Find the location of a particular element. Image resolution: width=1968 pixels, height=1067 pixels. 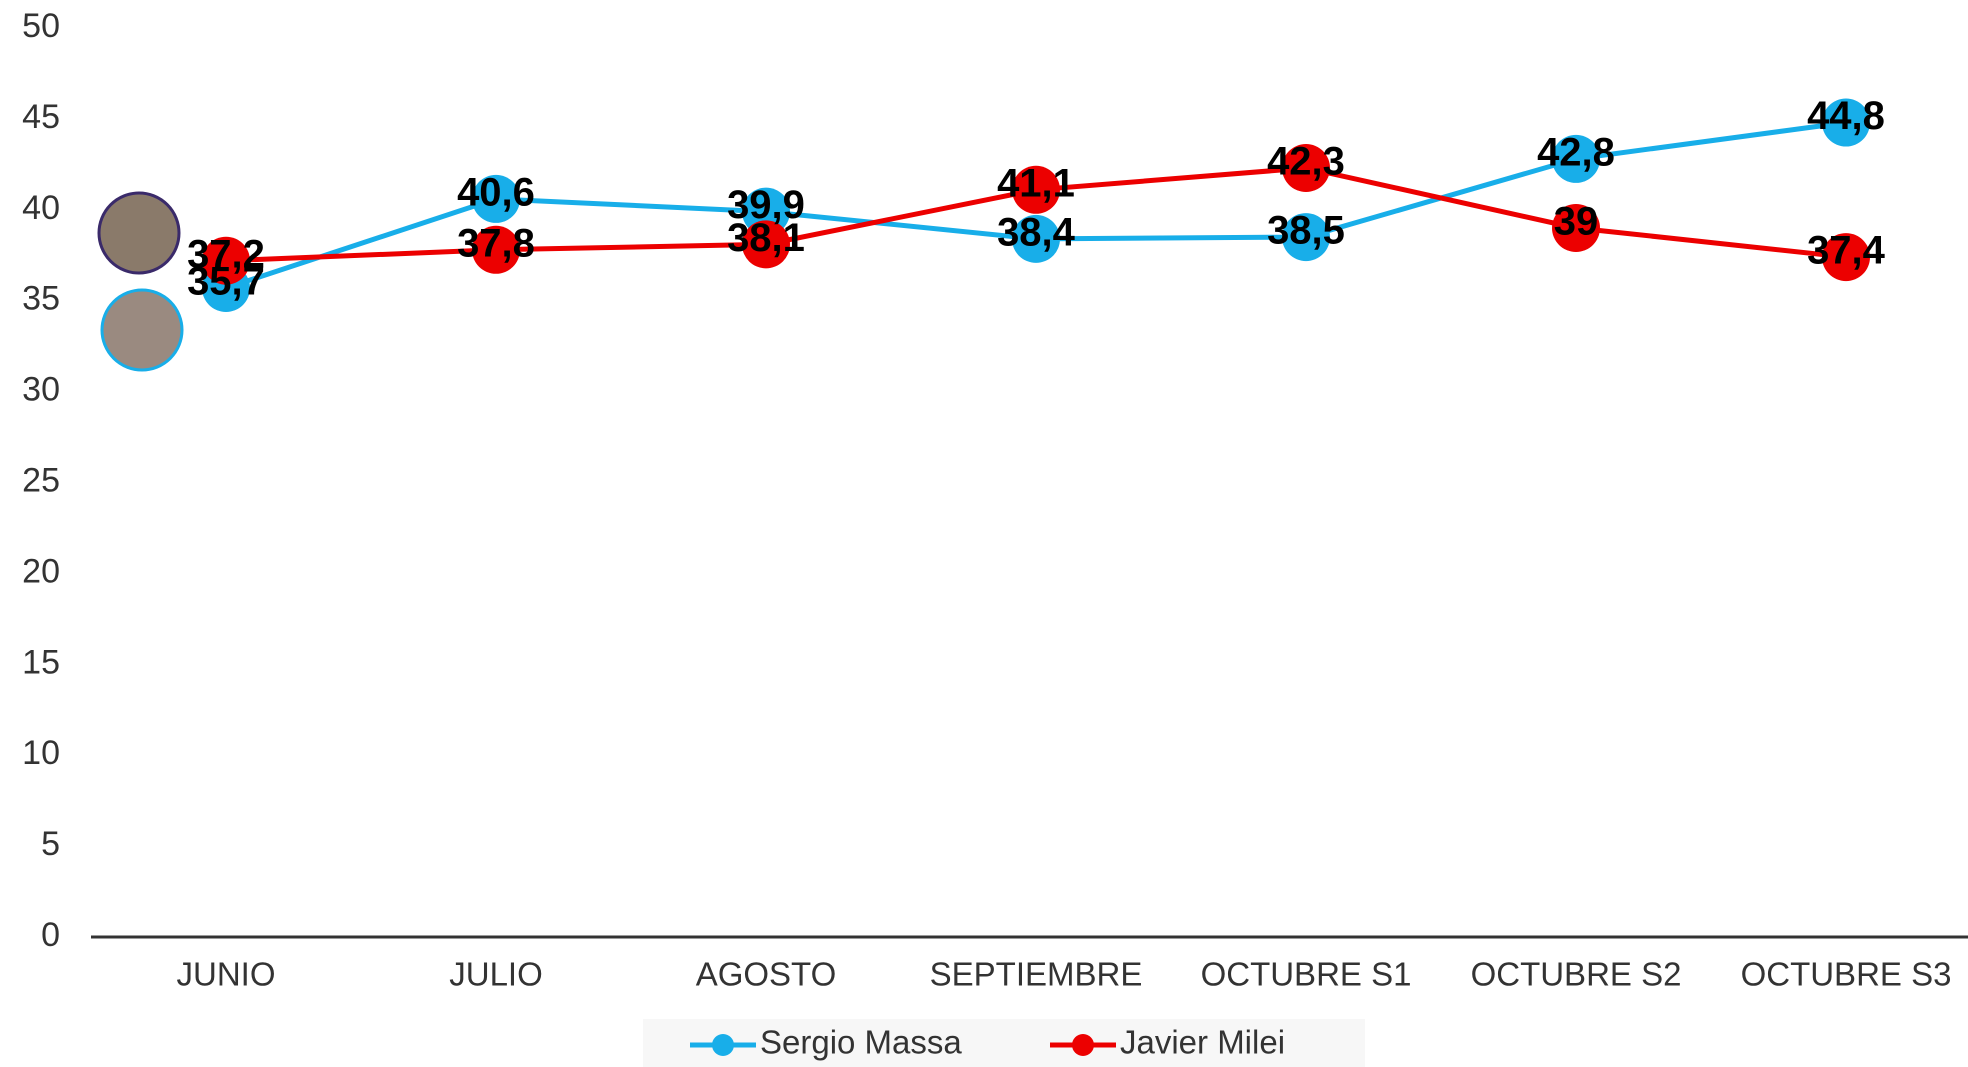

x-tick-label: OCTUBRE S1 is located at coordinates (1306, 974).